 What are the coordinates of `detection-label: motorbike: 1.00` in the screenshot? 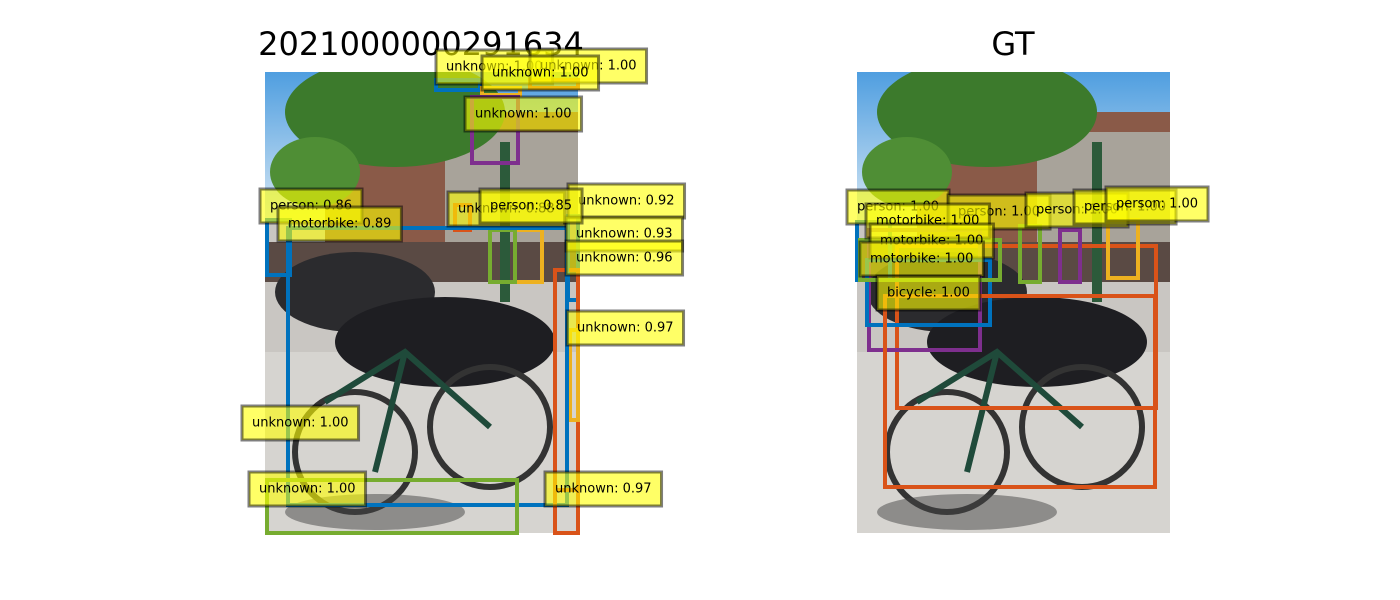 It's located at (921, 259).